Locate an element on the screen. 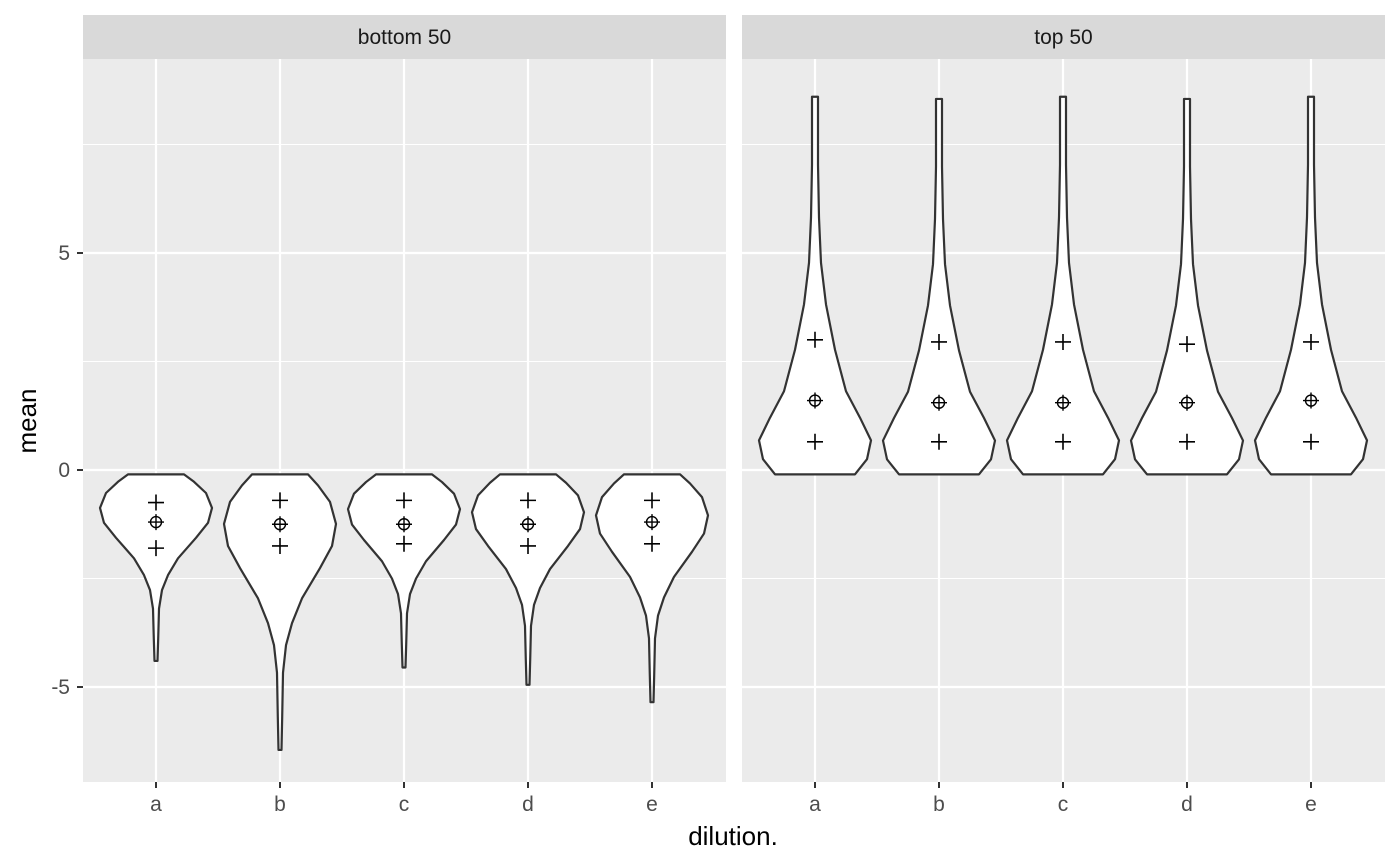 The width and height of the screenshot is (1400, 866). facet-strip-label: top 50 is located at coordinates (1063, 37).